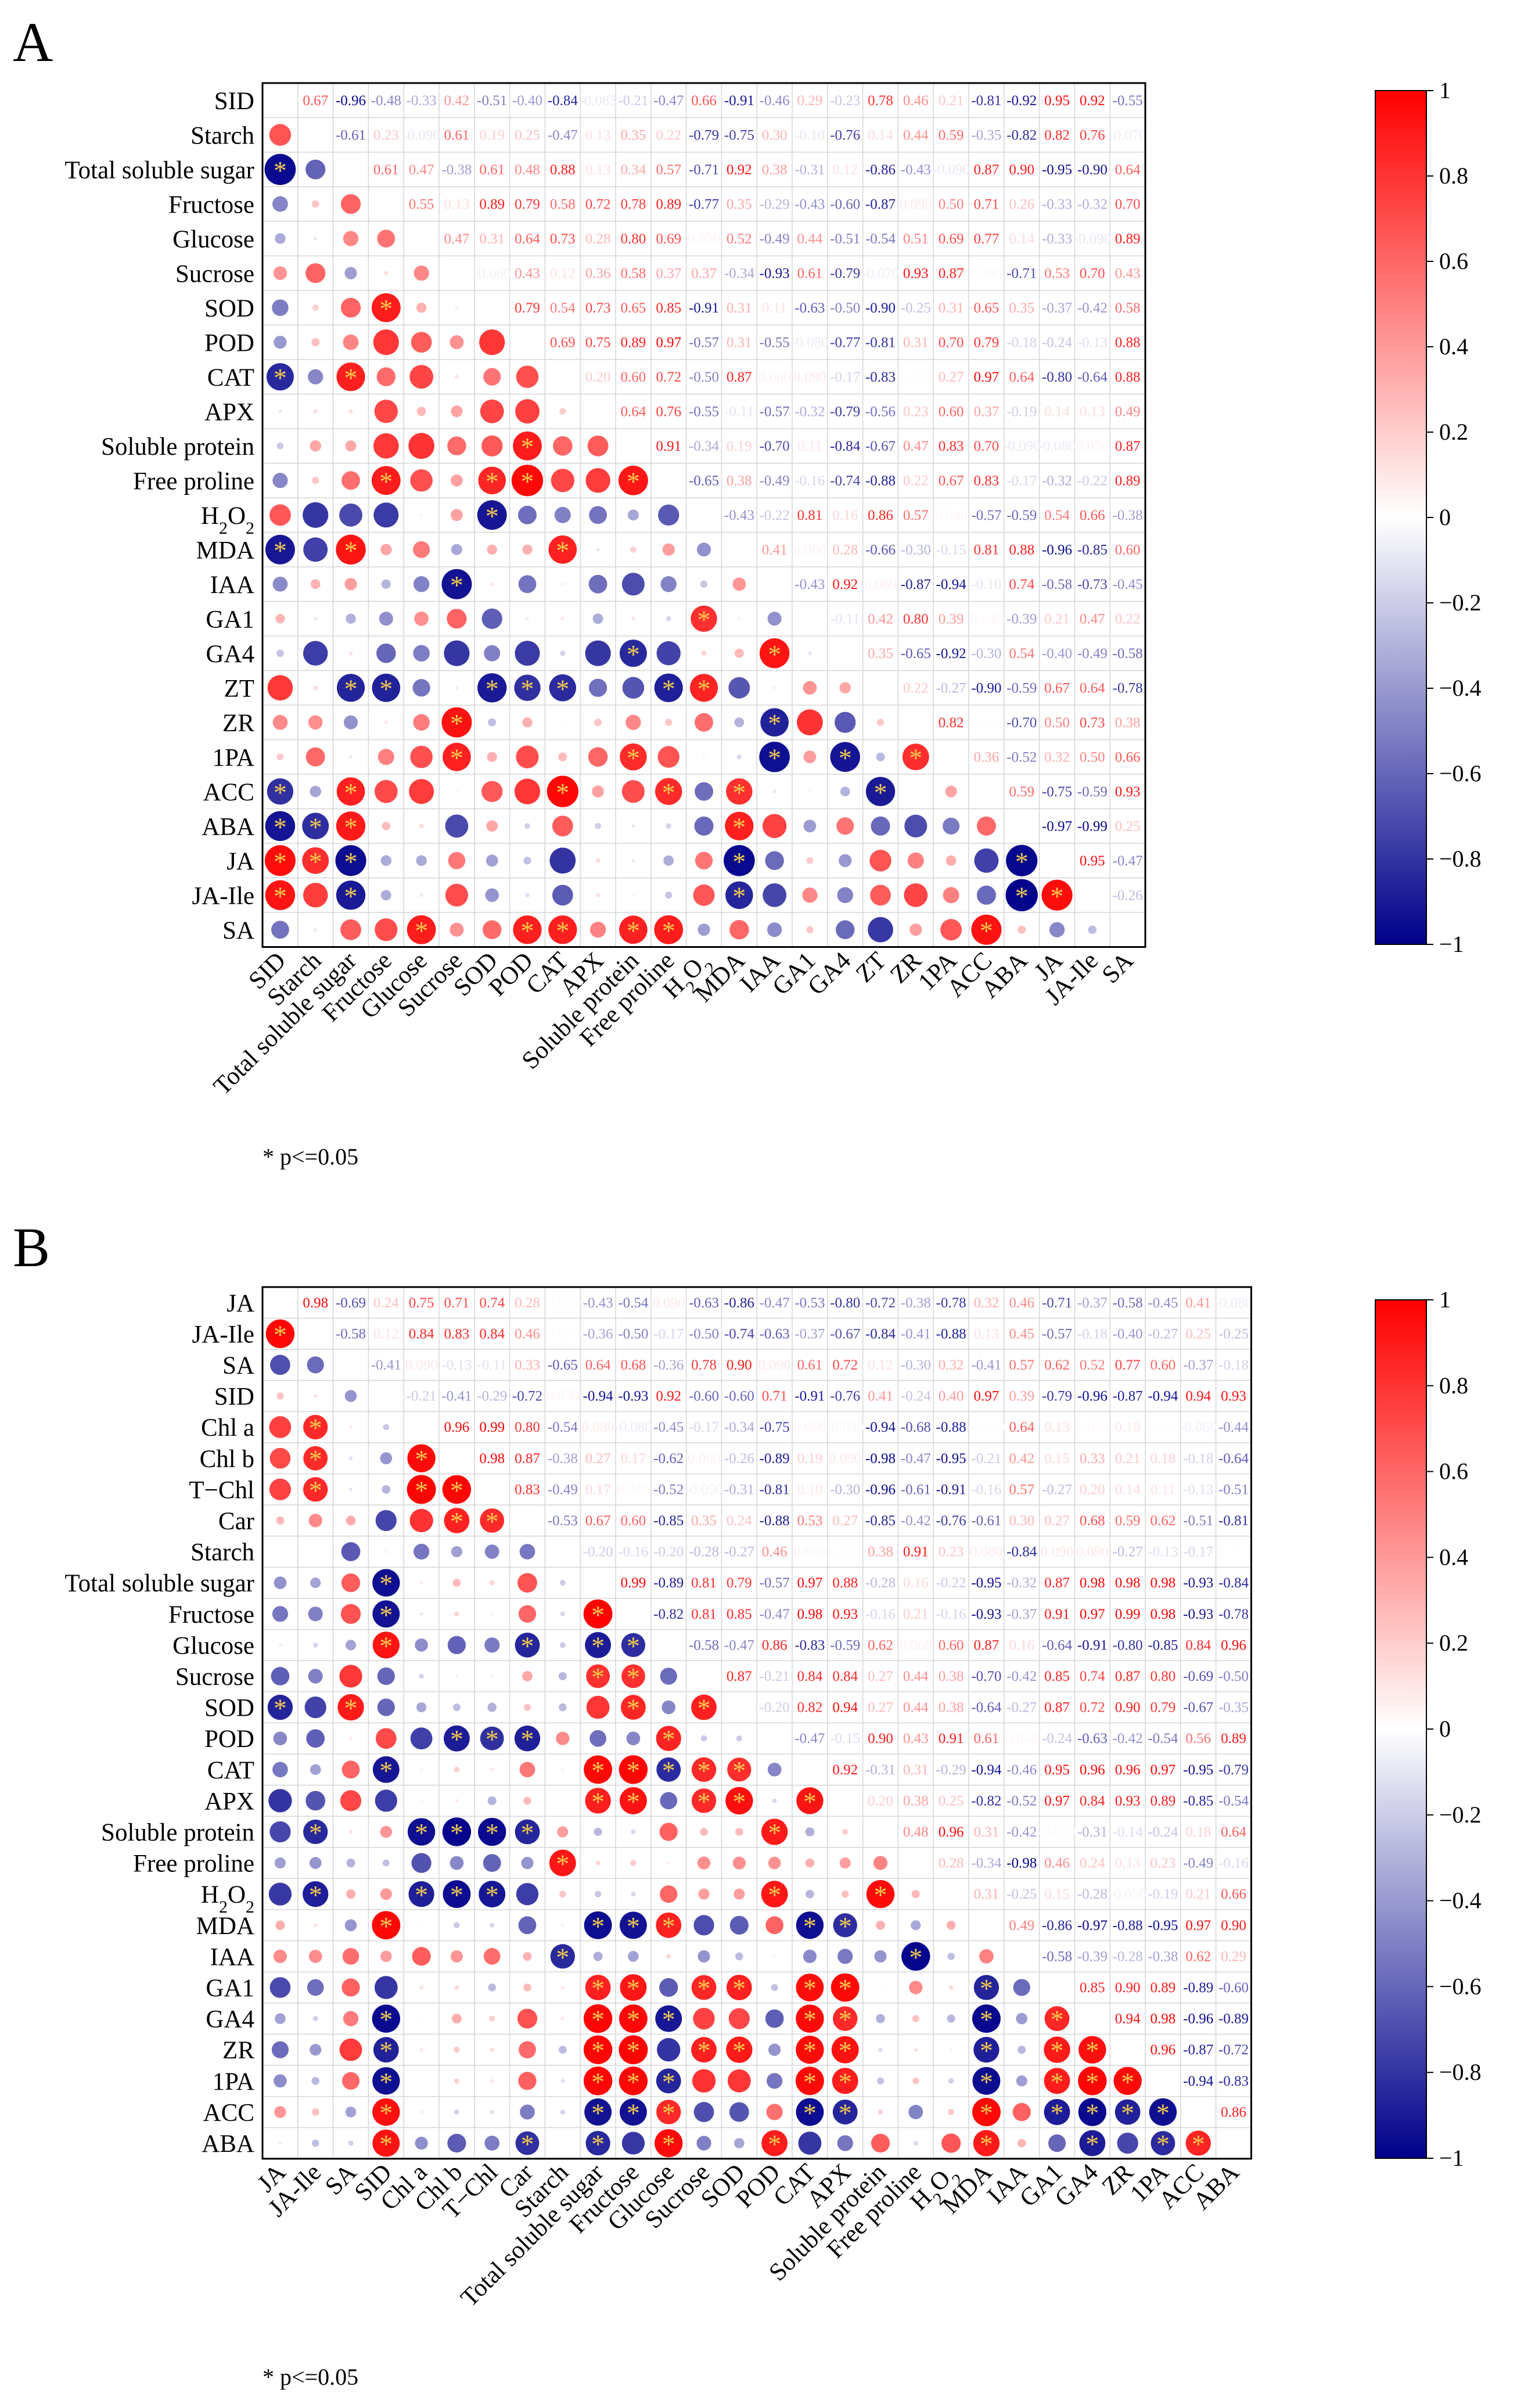 Image resolution: width=1517 pixels, height=2408 pixels. Describe the element at coordinates (1128, 1925) in the screenshot. I see `panel-b-coef-label: -0.88` at that location.